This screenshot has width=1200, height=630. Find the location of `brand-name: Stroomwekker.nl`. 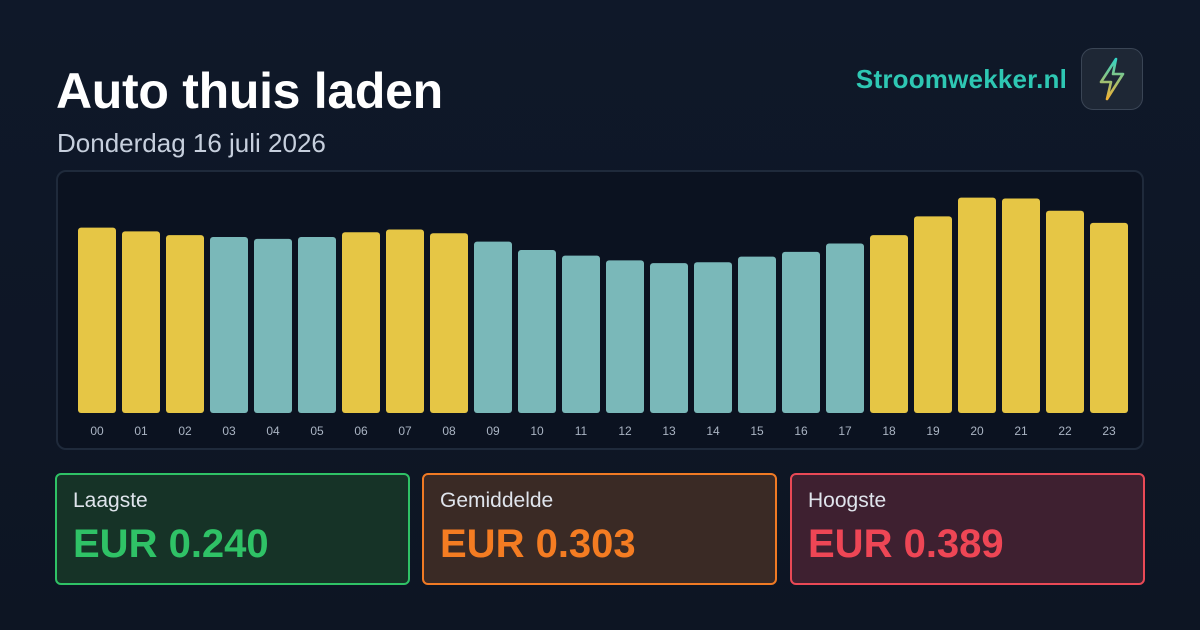

brand-name: Stroomwekker.nl is located at coordinates (961, 78).